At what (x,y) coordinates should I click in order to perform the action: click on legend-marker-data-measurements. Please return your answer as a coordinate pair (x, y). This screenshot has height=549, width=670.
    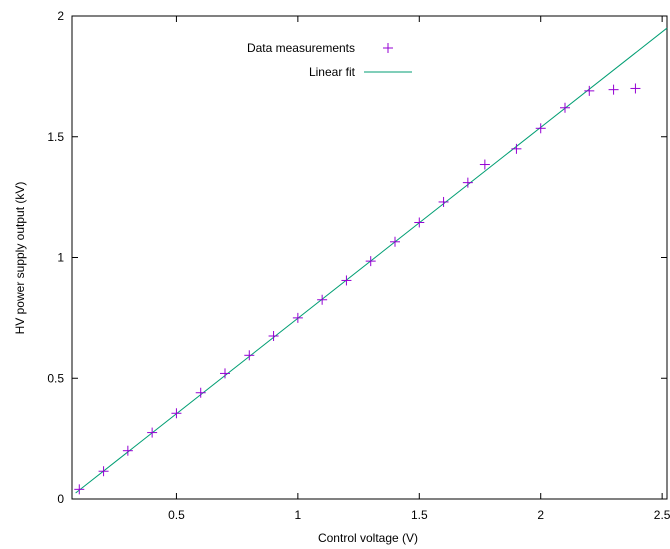
    Looking at the image, I should click on (388, 48).